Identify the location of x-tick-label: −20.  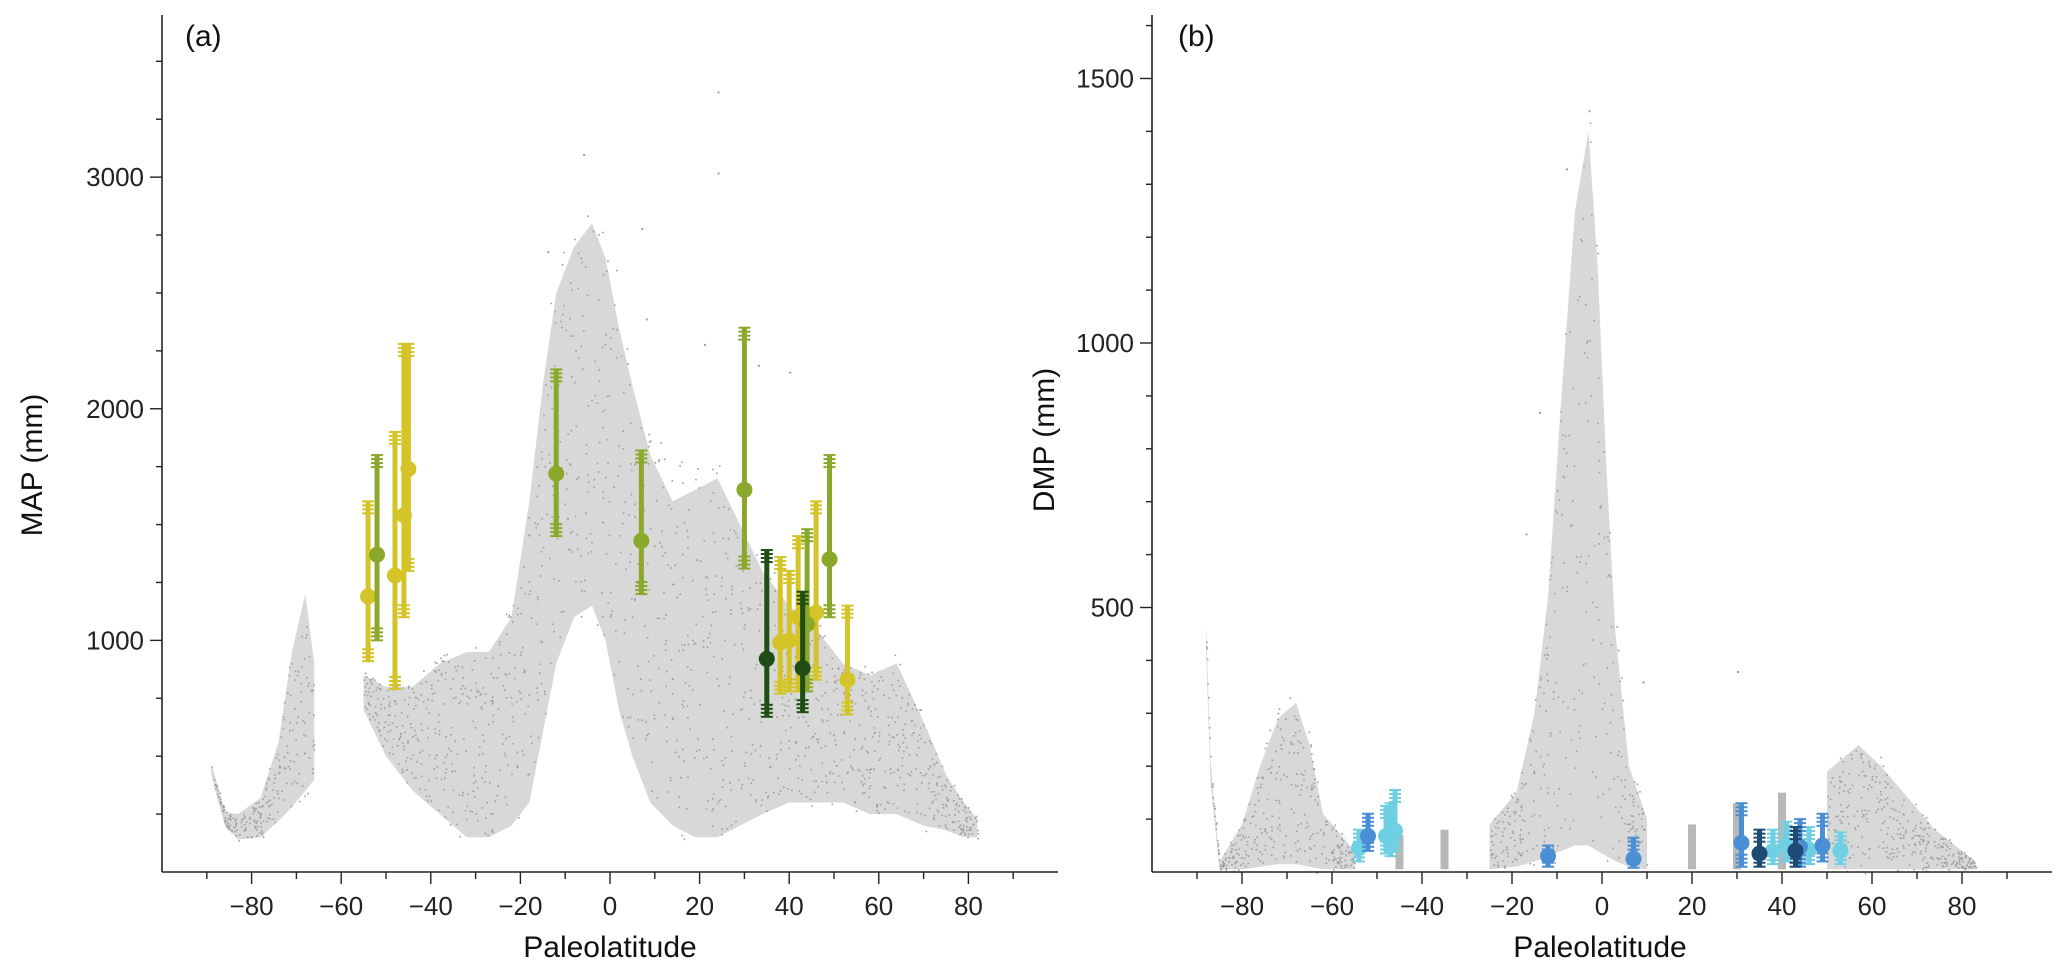
(1512, 906).